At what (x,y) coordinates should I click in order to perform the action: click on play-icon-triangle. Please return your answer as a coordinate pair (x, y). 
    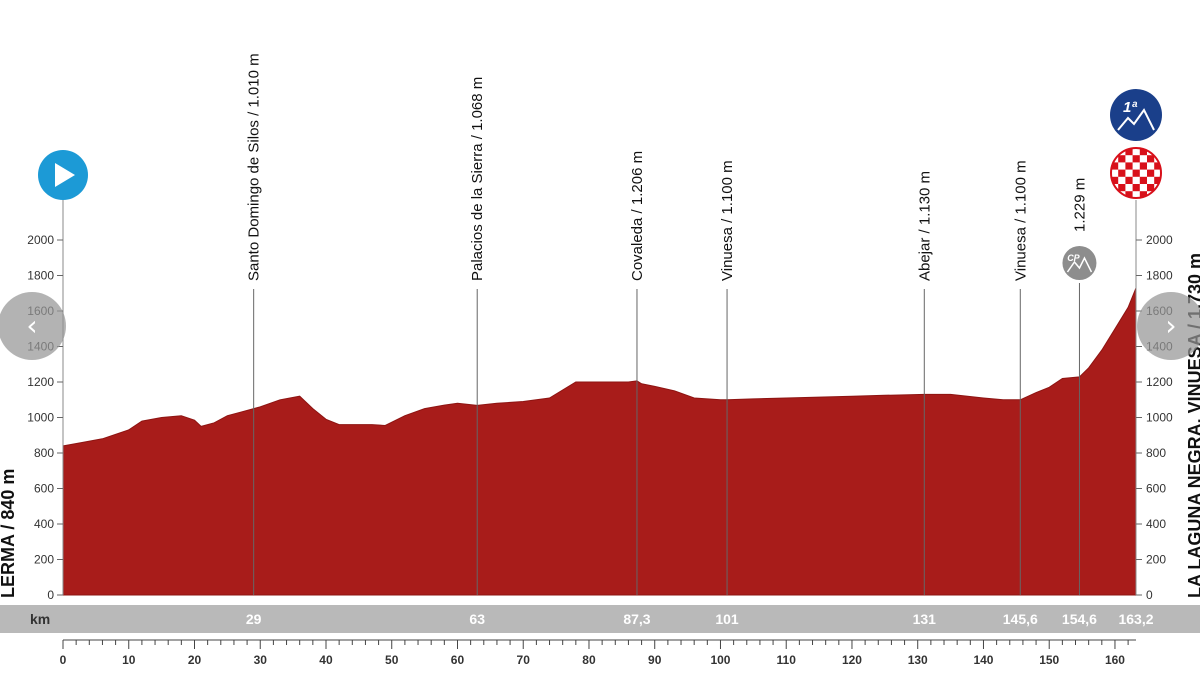
    Looking at the image, I should click on (65, 175).